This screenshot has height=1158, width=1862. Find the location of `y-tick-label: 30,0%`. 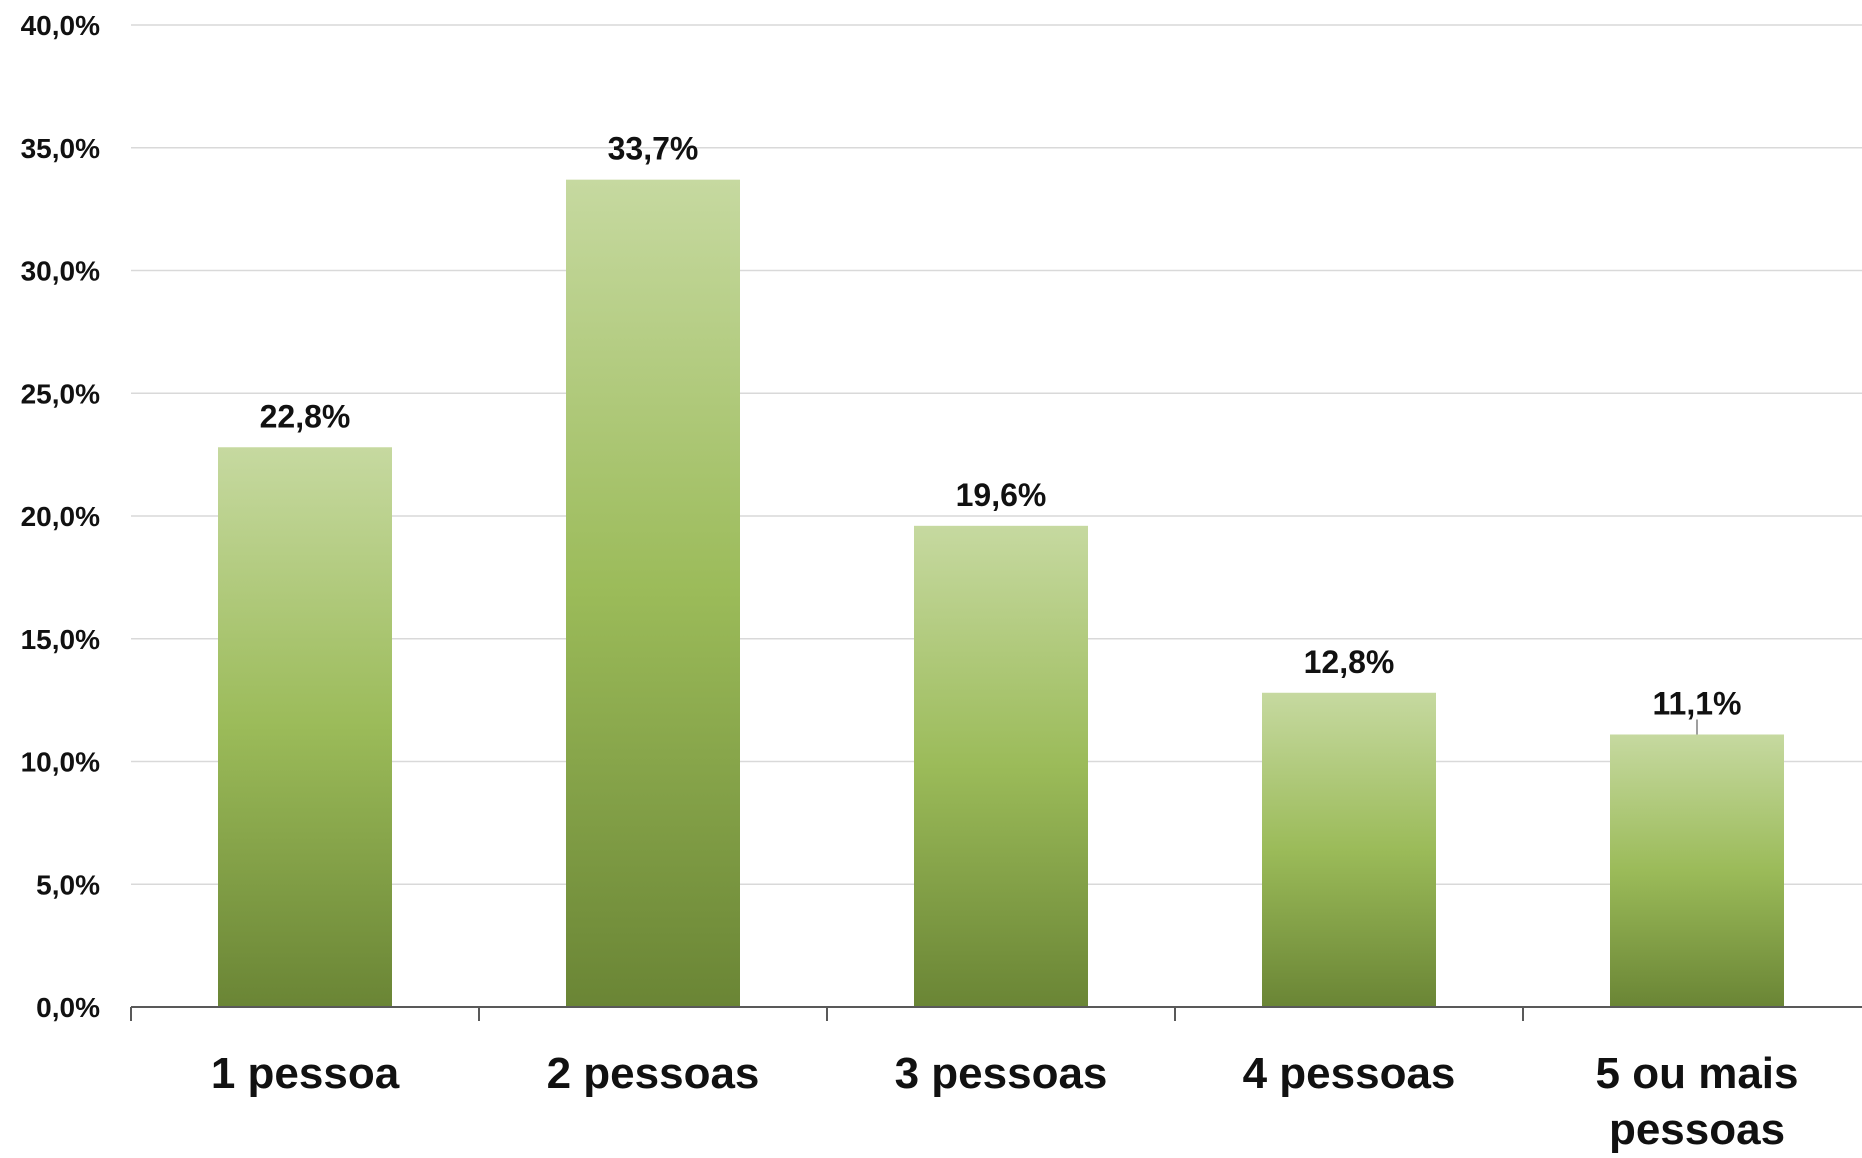

y-tick-label: 30,0% is located at coordinates (60, 271).